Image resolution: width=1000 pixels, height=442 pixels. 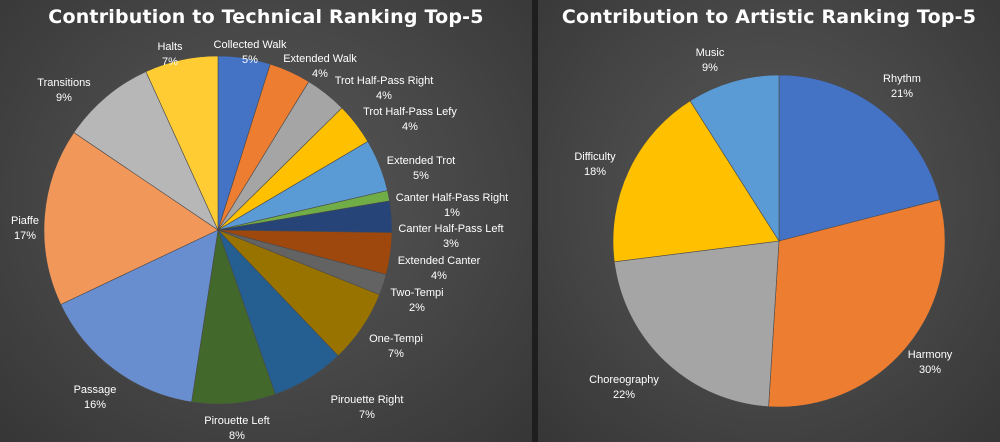 I want to click on data-label-piaffe: Piaffe 17%, so click(x=25, y=228).